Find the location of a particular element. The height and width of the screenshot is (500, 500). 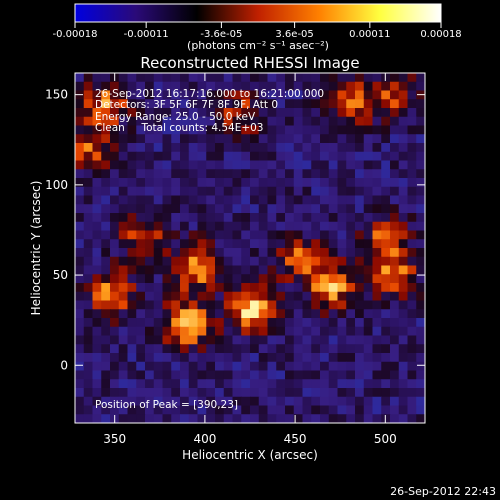

x-tick-label: 400 is located at coordinates (204, 439).